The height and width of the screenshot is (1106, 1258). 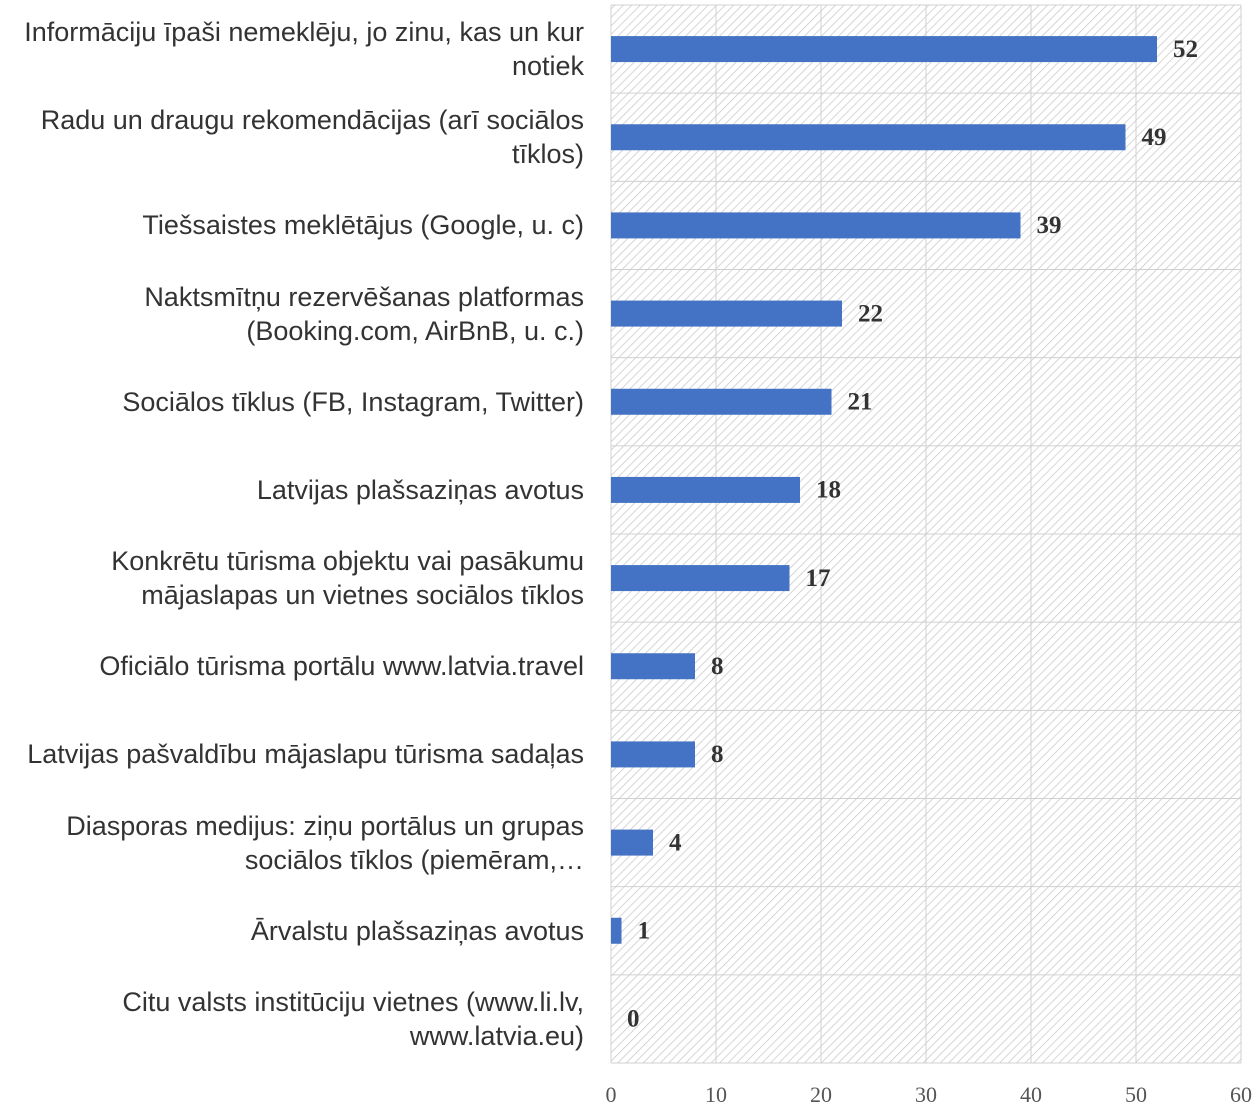 What do you see at coordinates (1049, 225) in the screenshot?
I see `value-label: 39` at bounding box center [1049, 225].